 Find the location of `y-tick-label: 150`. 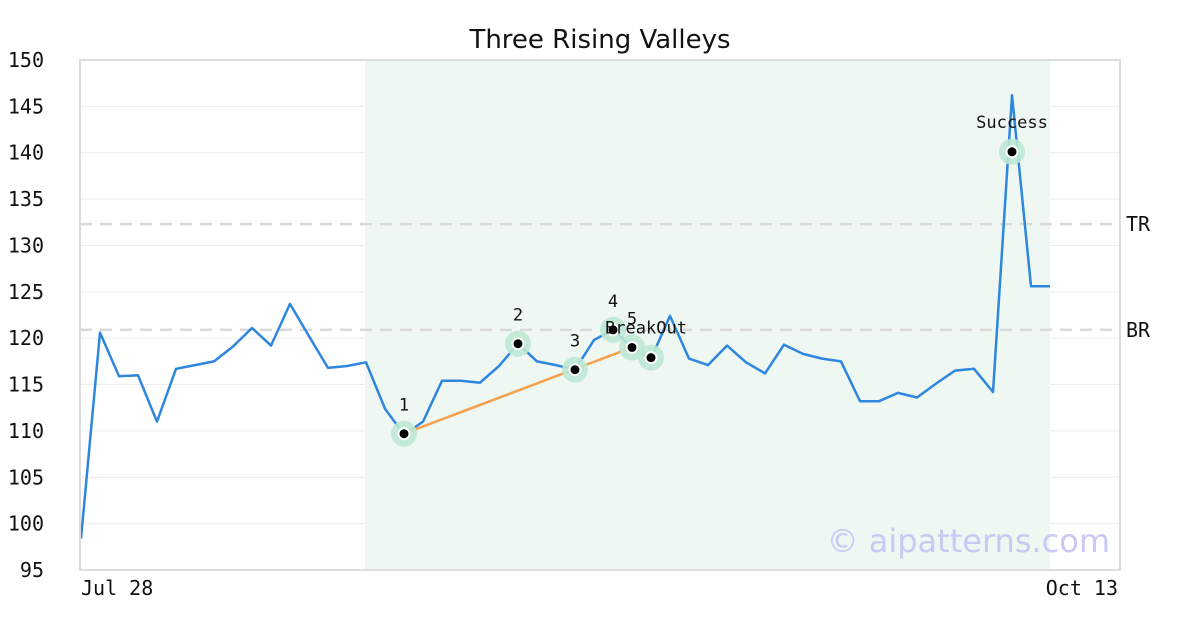

y-tick-label: 150 is located at coordinates (26, 60).